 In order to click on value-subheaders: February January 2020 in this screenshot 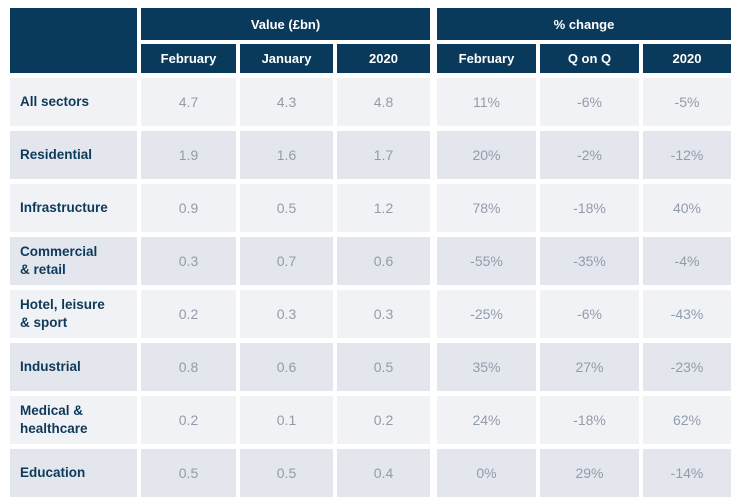, I will do `click(285, 58)`.